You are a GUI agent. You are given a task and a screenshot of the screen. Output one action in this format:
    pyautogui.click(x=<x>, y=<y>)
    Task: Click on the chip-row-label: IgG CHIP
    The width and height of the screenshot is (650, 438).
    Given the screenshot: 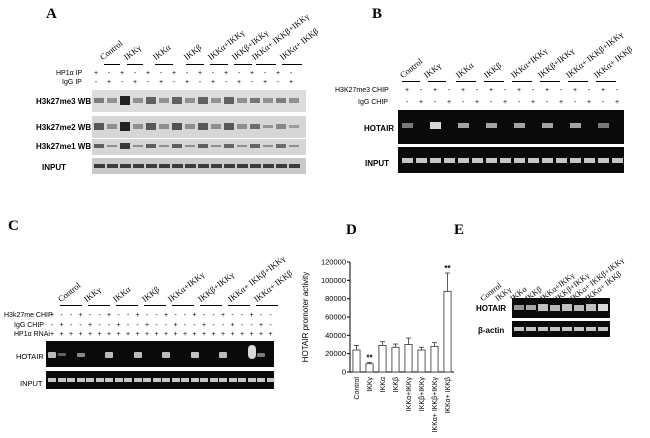 What is the action you would take?
    pyautogui.click(x=29, y=325)
    